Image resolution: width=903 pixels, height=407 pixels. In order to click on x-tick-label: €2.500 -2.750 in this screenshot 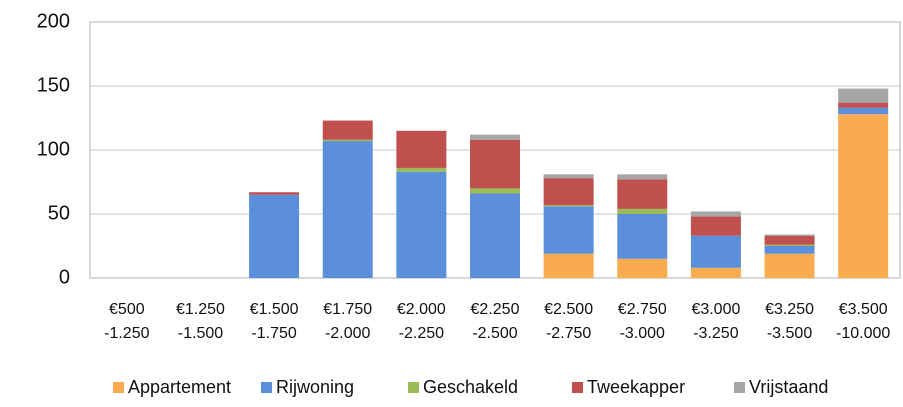, I will do `click(568, 321)`.